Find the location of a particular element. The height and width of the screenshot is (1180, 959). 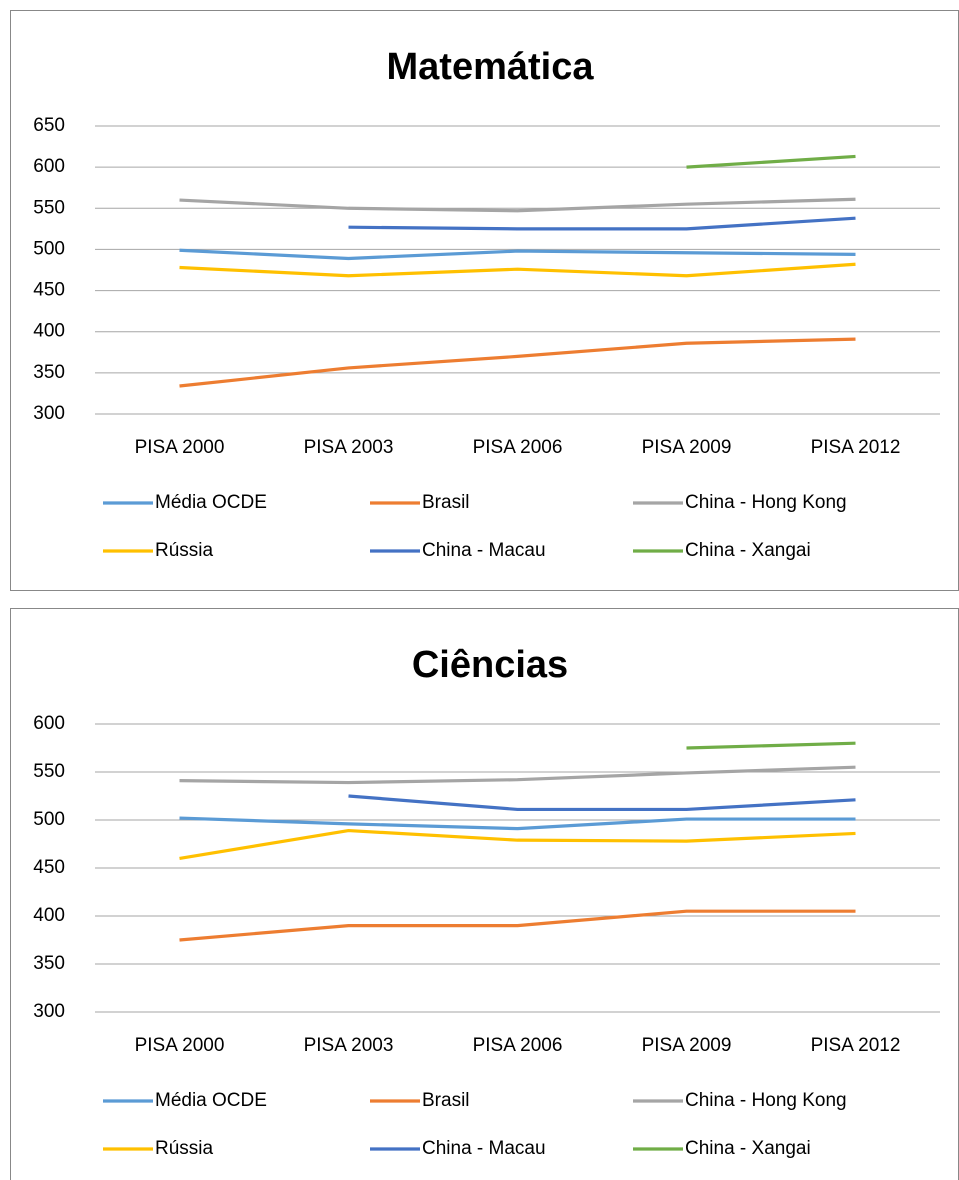

y-tick-label: 650 is located at coordinates (49, 125).